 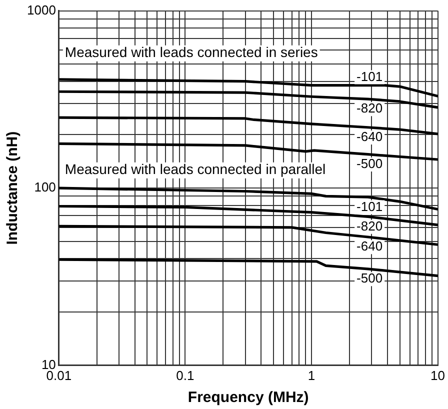 What do you see at coordinates (248, 397) in the screenshot?
I see `x-axis-title: Frequency (MHz)` at bounding box center [248, 397].